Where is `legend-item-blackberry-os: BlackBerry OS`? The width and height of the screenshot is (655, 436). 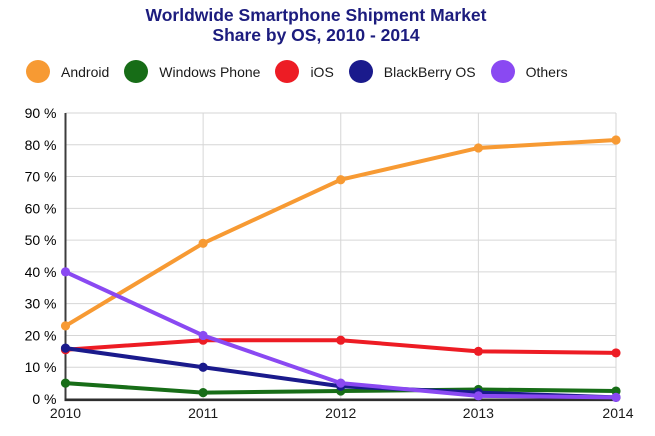
legend-item-blackberry-os: BlackBerry OS is located at coordinates (412, 71).